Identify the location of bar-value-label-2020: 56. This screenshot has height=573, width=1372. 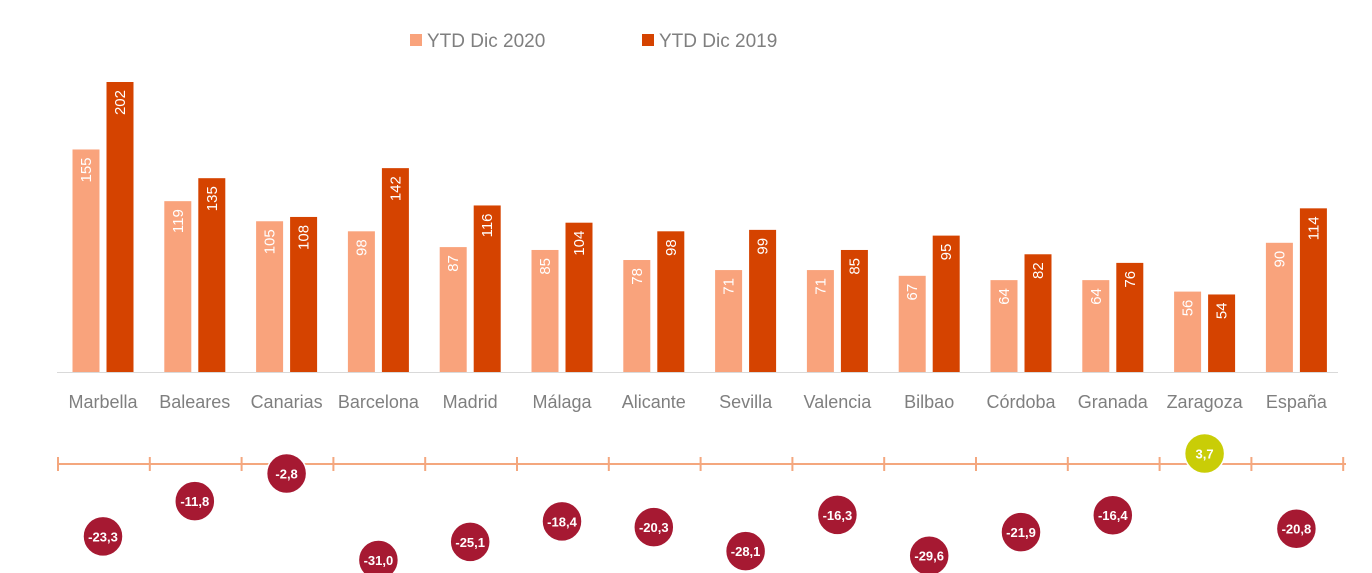
(1188, 308).